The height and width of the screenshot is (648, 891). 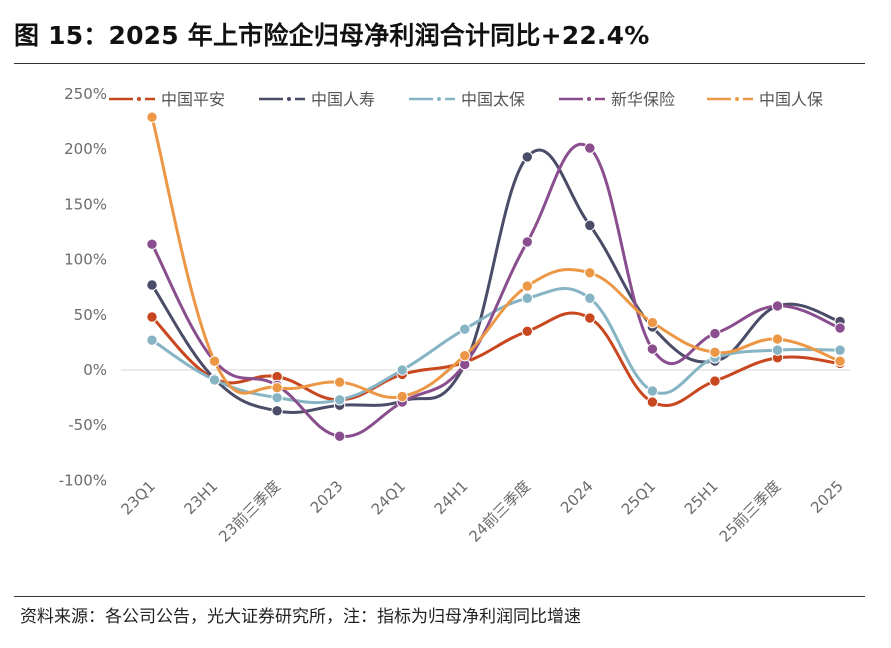 I want to click on legend-label: 中国人寿, so click(x=343, y=99).